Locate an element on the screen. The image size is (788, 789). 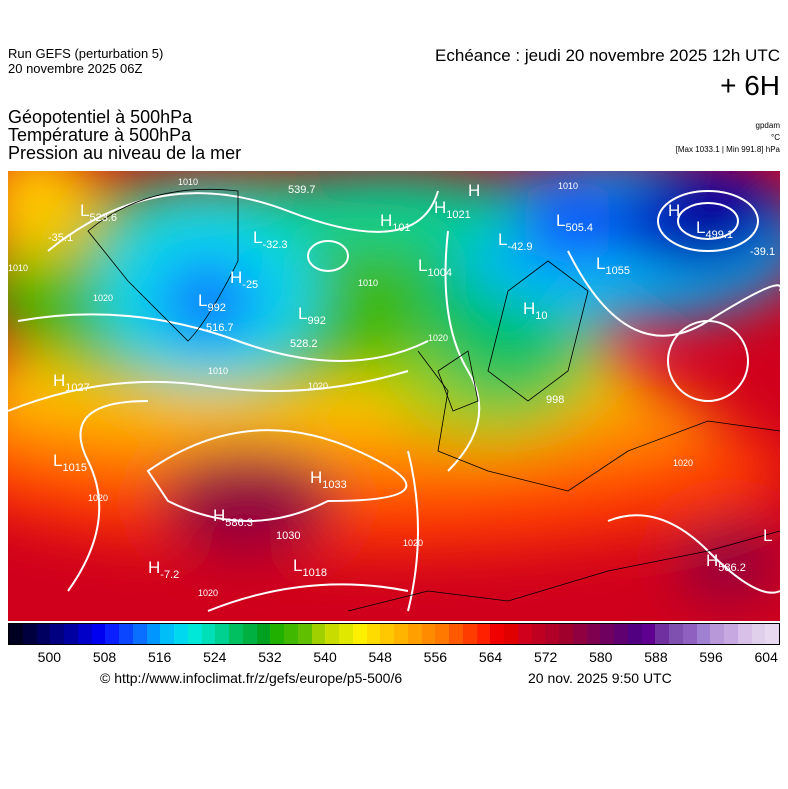
pressure-center-label: H-25 is located at coordinates (244, 279).